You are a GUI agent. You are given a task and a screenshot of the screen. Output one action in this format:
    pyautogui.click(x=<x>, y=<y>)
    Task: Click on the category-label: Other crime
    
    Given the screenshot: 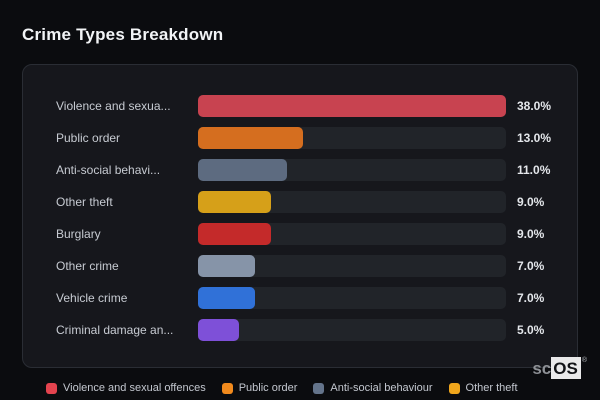 What is the action you would take?
    pyautogui.click(x=87, y=266)
    